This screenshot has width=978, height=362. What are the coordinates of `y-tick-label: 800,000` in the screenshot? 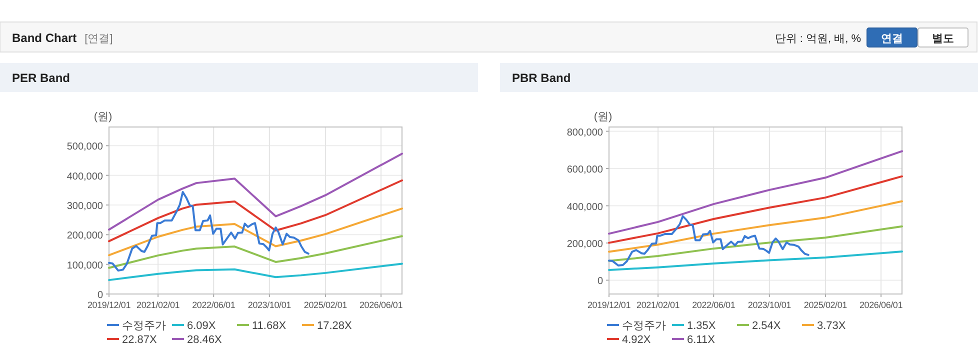 It's located at (585, 132).